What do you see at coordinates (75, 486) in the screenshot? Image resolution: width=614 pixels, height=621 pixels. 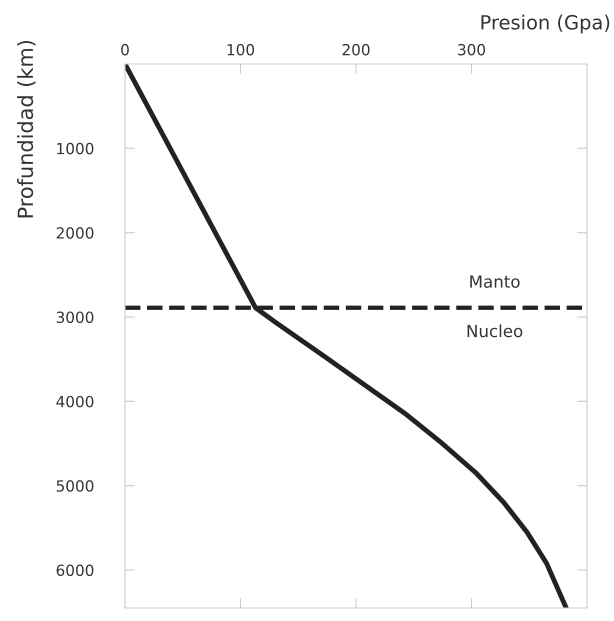 I see `y-tick-label: 5000` at bounding box center [75, 486].